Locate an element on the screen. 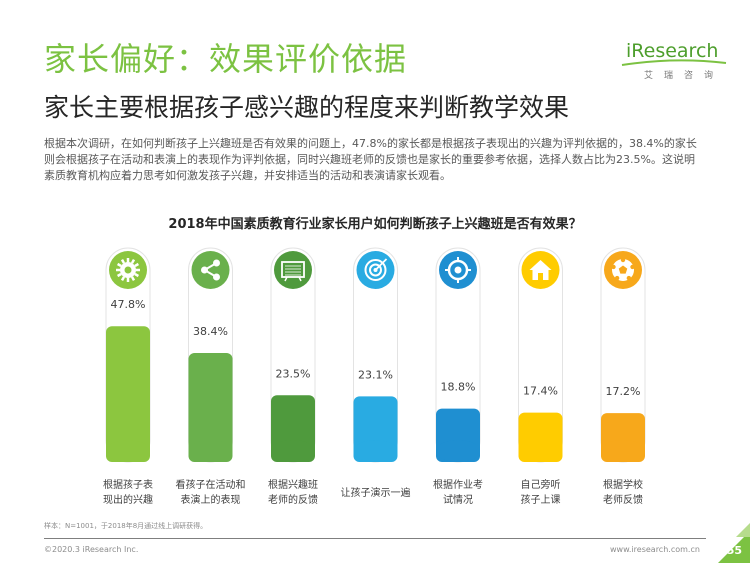 The image size is (750, 563). category-label: 根据学校 is located at coordinates (623, 484).